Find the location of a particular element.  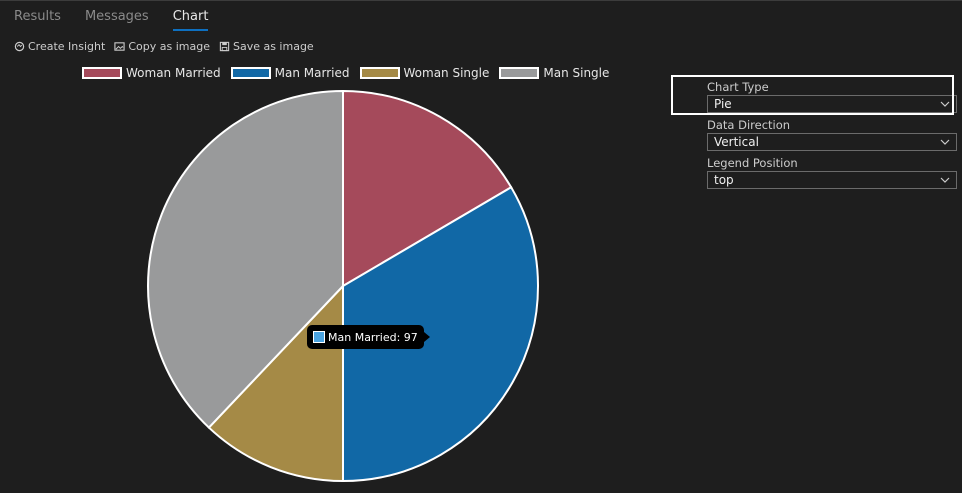

tab-messages: Messages is located at coordinates (116, 16).